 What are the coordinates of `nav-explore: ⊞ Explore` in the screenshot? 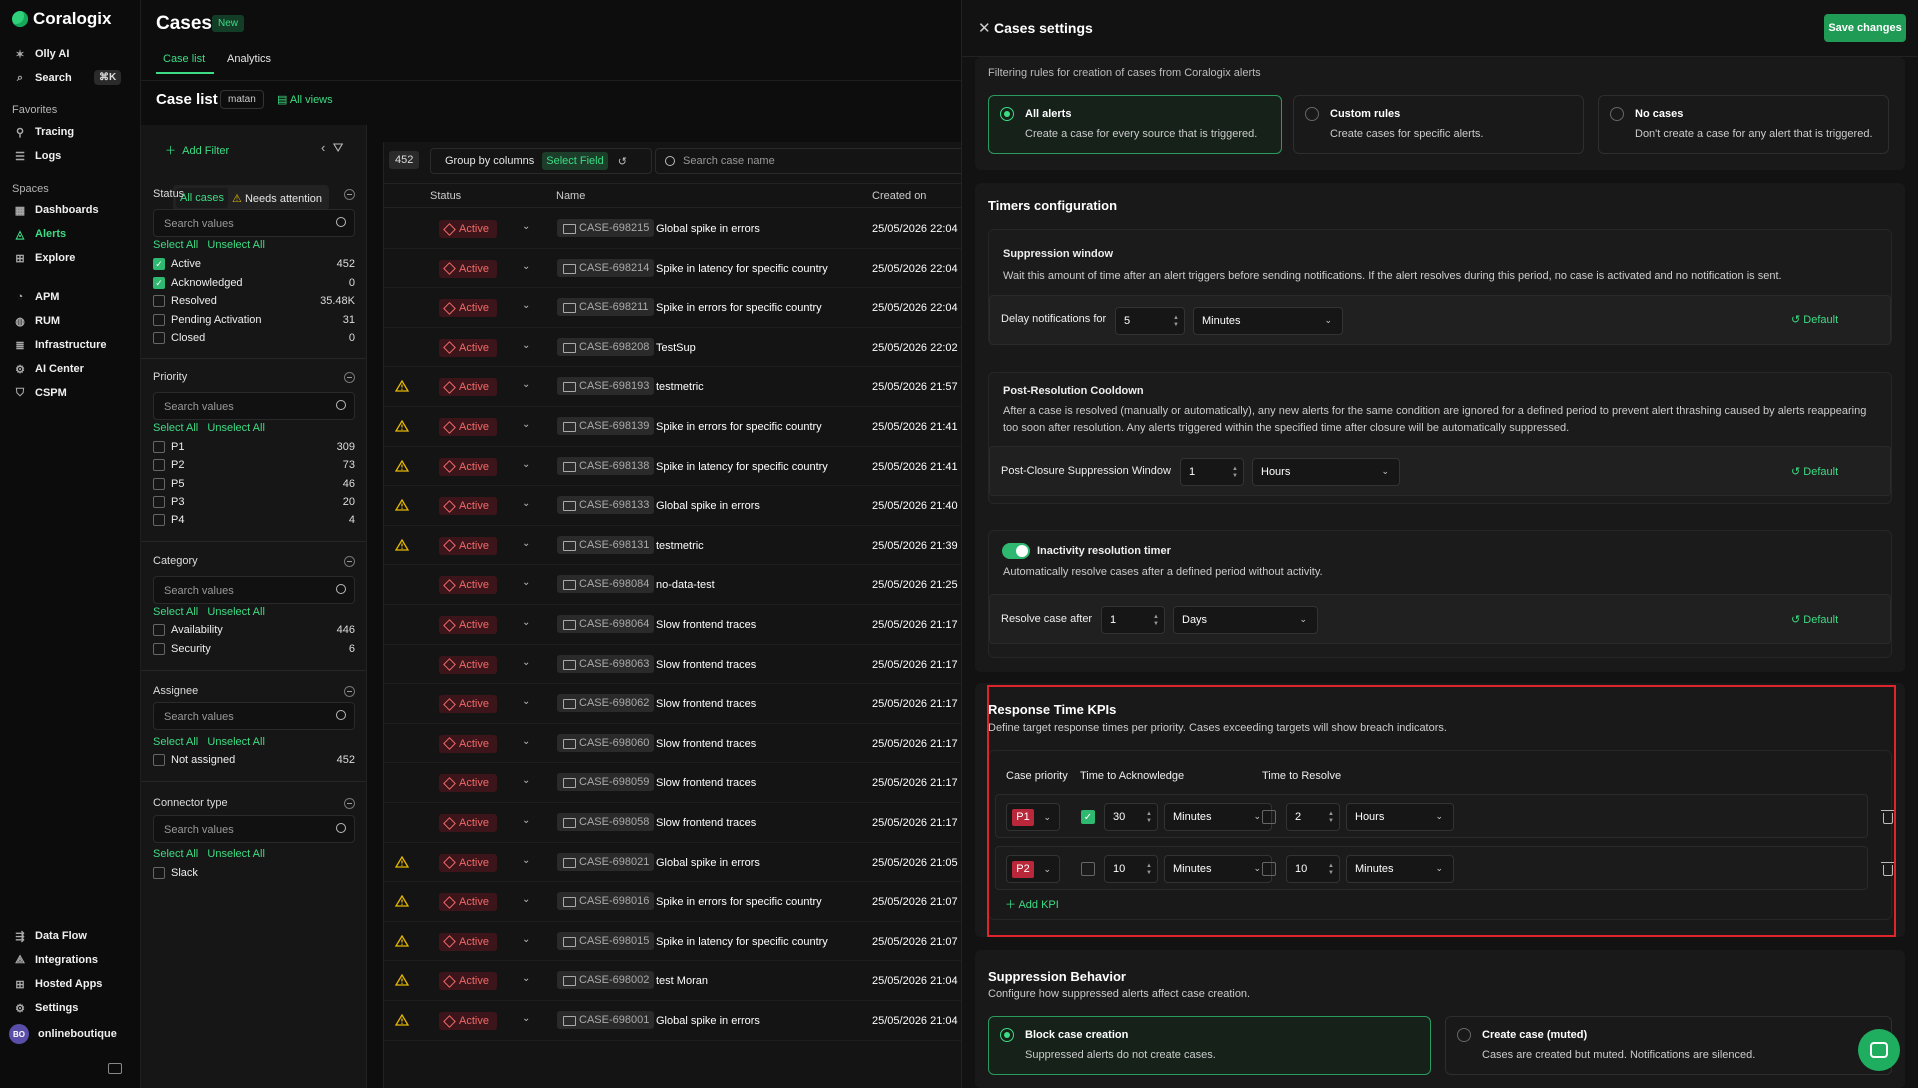 It's located at (44, 258).